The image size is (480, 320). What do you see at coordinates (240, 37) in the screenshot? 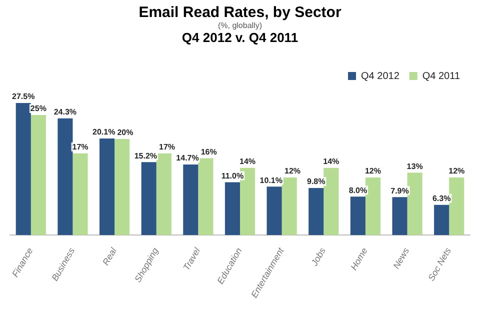
I see `text: Q4 2012 v. Q4 2011` at bounding box center [240, 37].